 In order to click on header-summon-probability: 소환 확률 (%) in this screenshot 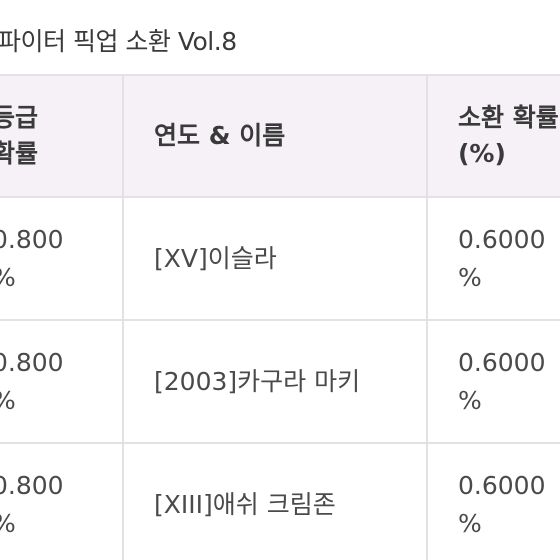, I will do `click(493, 136)`.